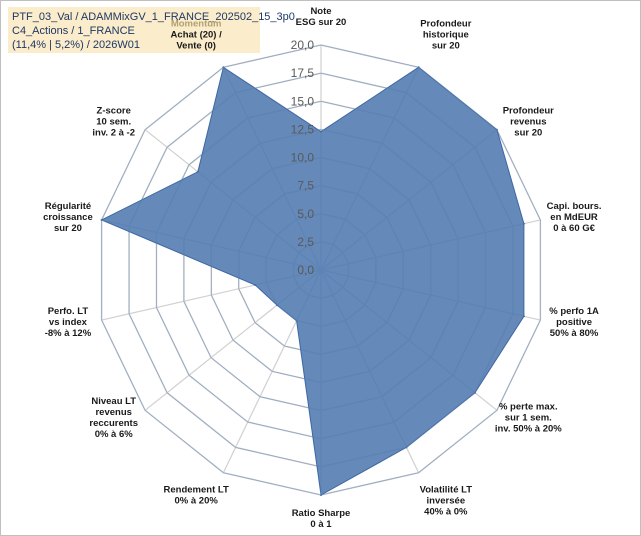 Image resolution: width=641 pixels, height=536 pixels. What do you see at coordinates (446, 512) in the screenshot?
I see `axis-label-6-line-2: 40% à 0%` at bounding box center [446, 512].